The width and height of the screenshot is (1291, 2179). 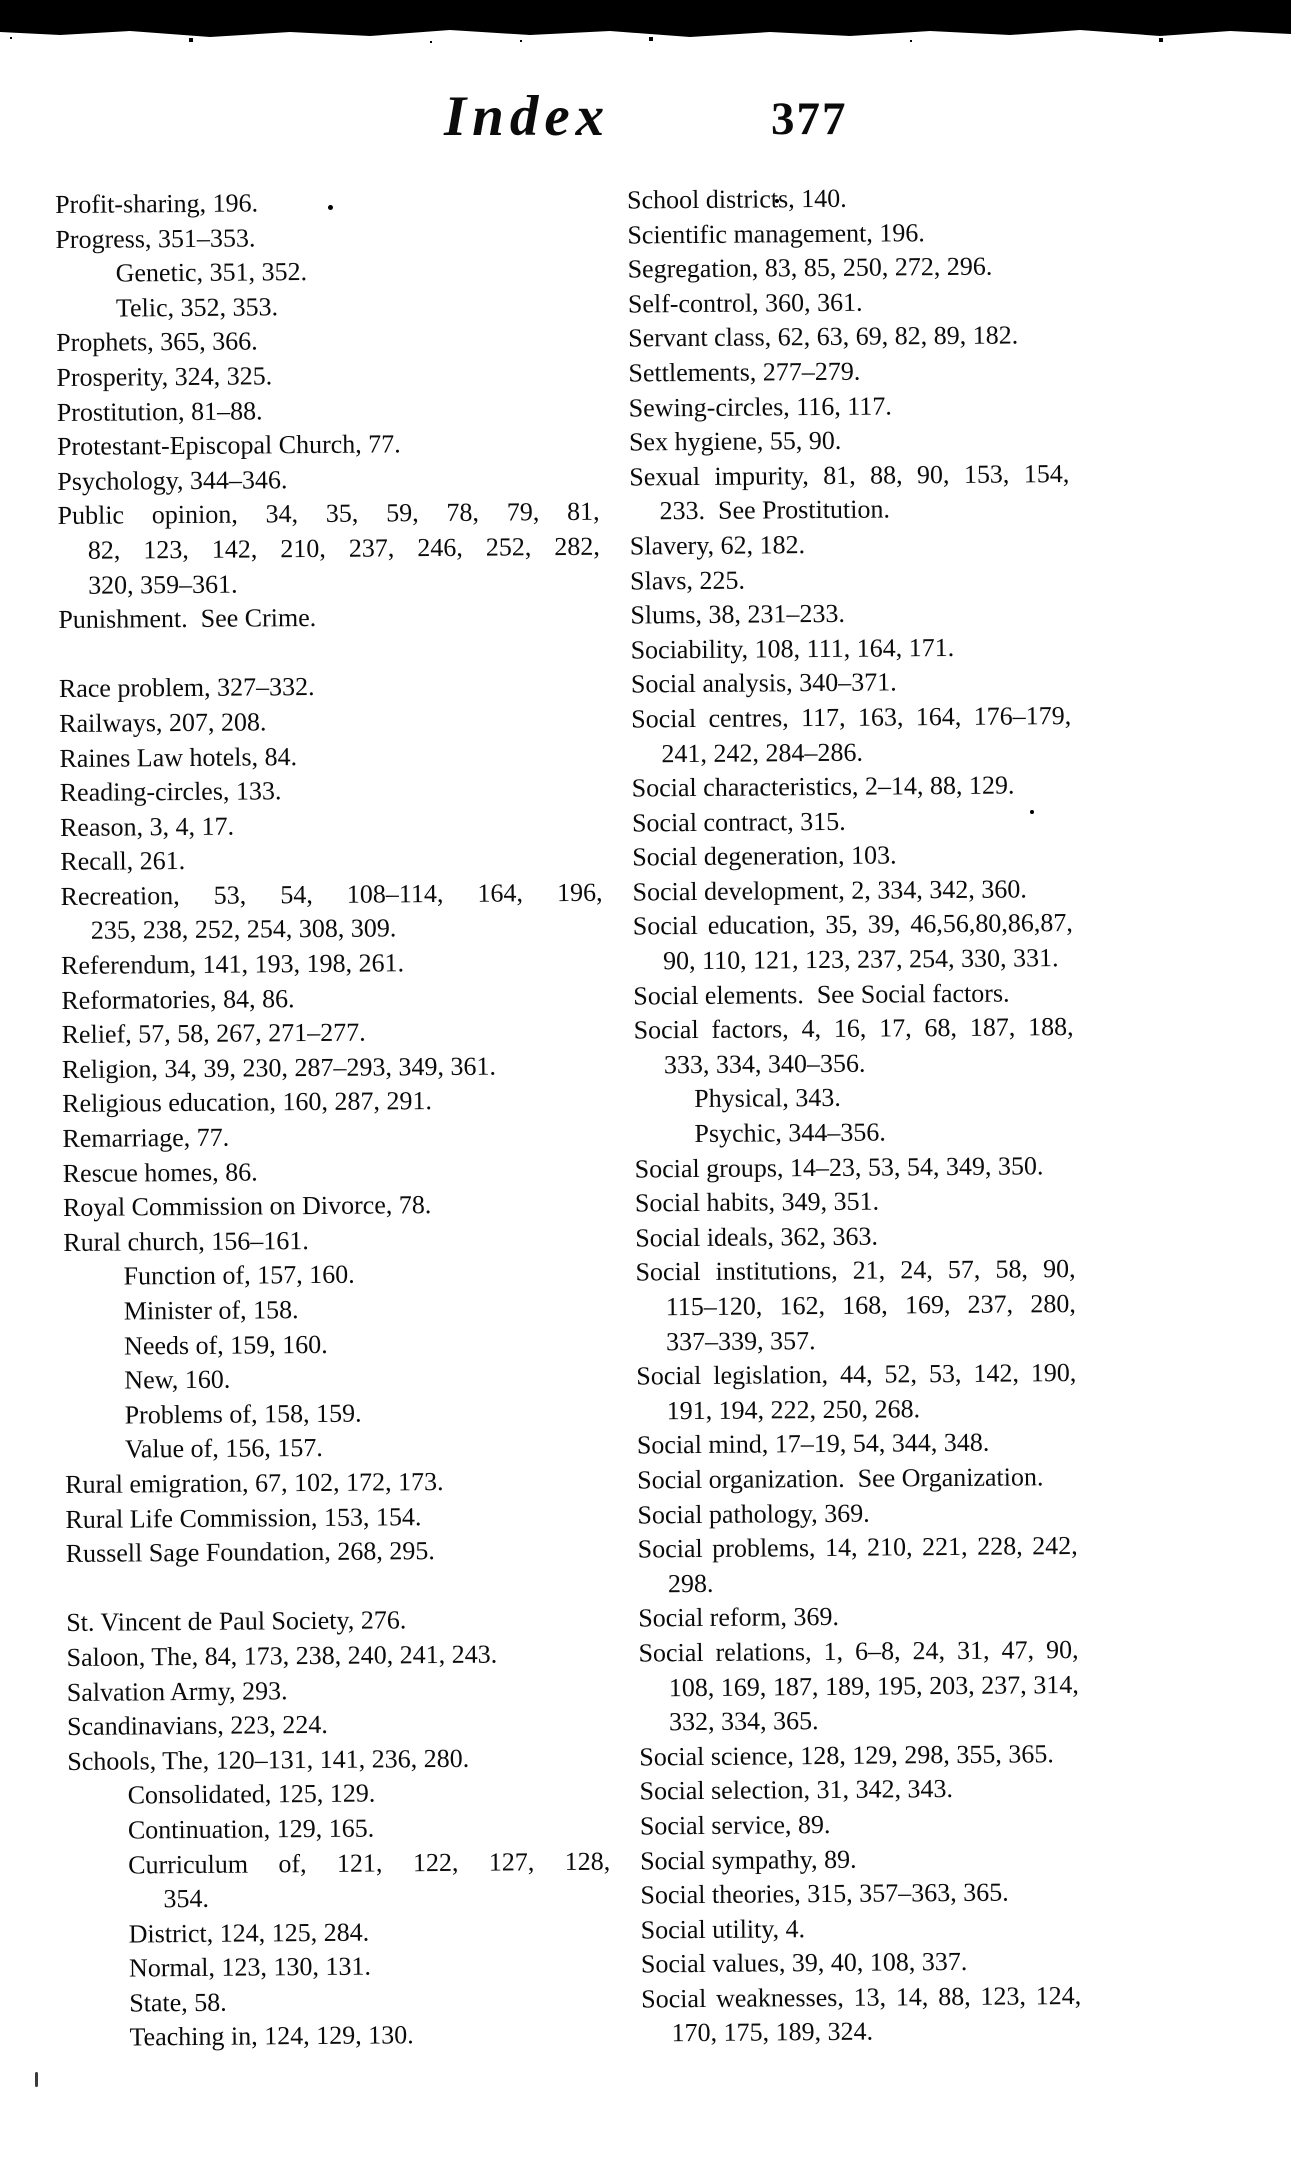 I want to click on index-entry-line: Public opinion, 34, 35, 59, 78, 79, 81,, so click(x=328, y=514).